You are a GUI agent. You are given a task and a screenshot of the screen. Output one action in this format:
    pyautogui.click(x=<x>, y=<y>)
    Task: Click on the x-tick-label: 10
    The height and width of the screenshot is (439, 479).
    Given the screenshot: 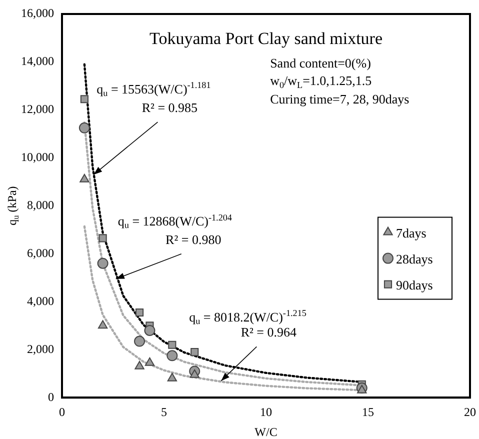 What is the action you would take?
    pyautogui.click(x=266, y=411)
    